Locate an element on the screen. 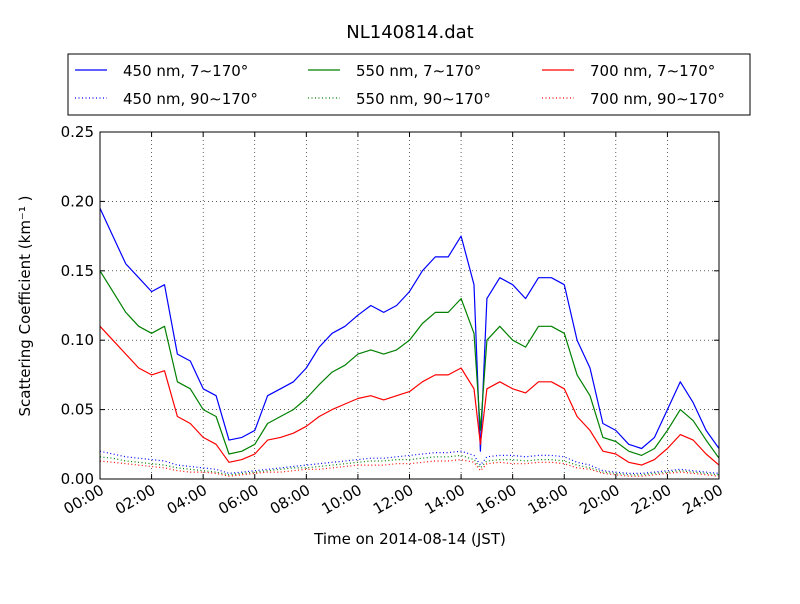 This screenshot has width=800, height=604. legend-box is located at coordinates (409, 84).